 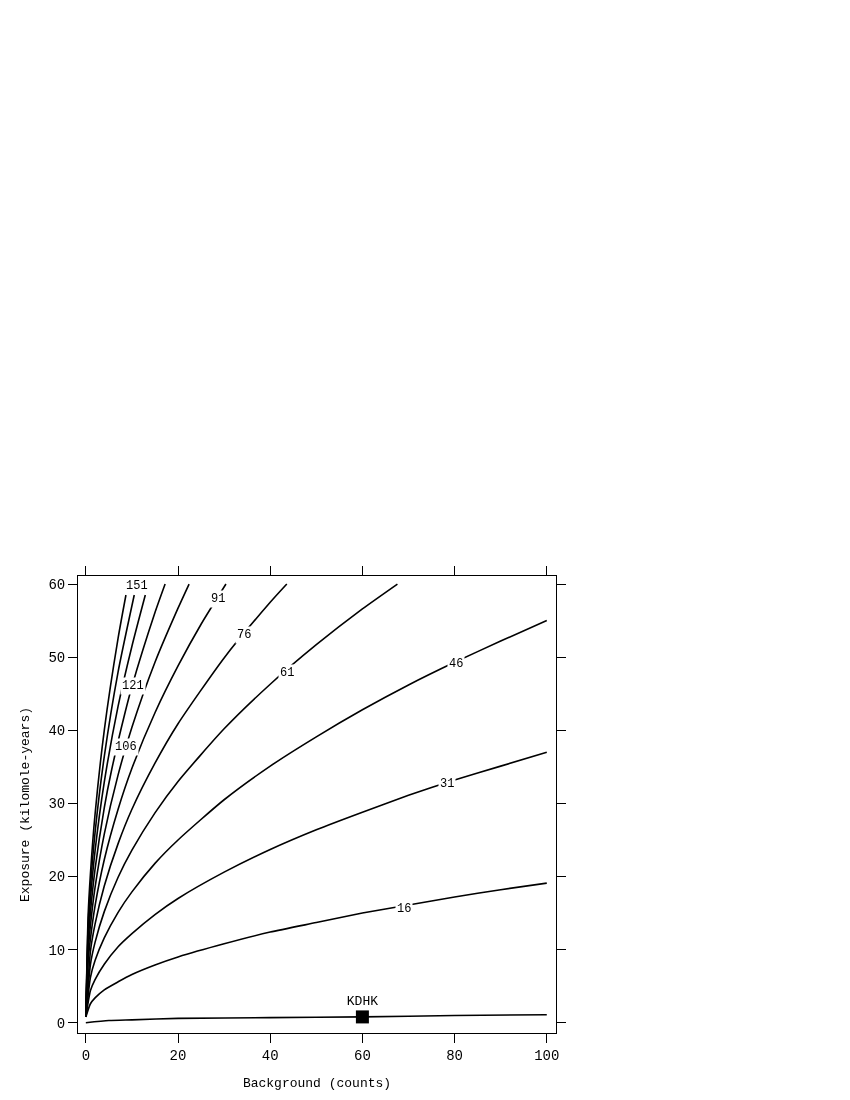 What do you see at coordinates (447, 784) in the screenshot?
I see `annotation: 31` at bounding box center [447, 784].